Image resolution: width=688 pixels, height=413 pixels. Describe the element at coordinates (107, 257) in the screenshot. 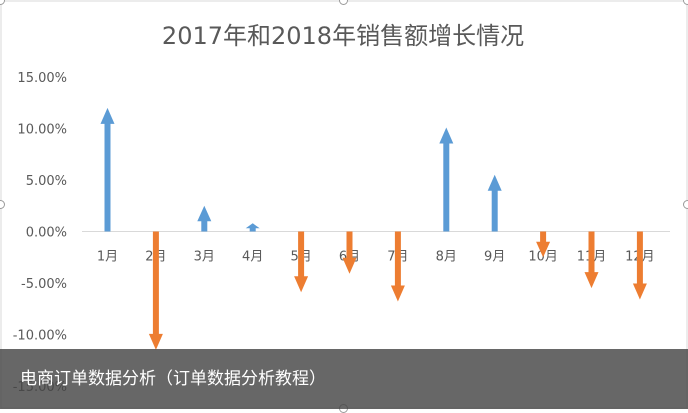

I see `x-tick-label: 1月` at that location.